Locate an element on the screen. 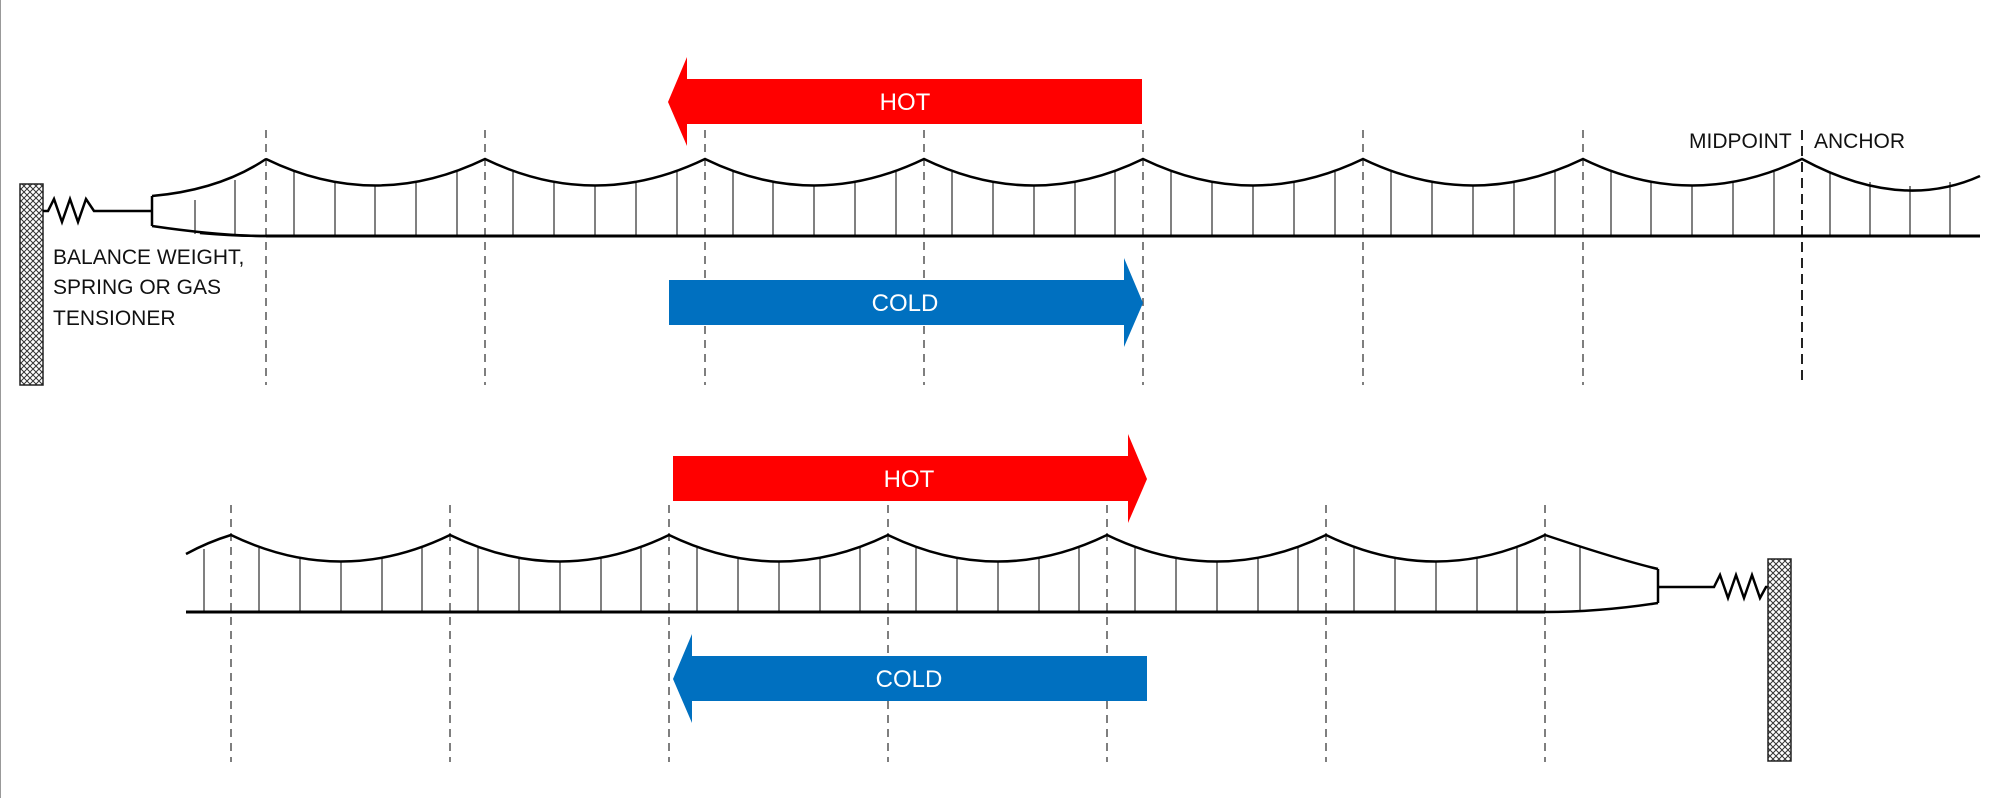 The image size is (1999, 798). tensioner-label-line3: TENSIONER is located at coordinates (114, 318).